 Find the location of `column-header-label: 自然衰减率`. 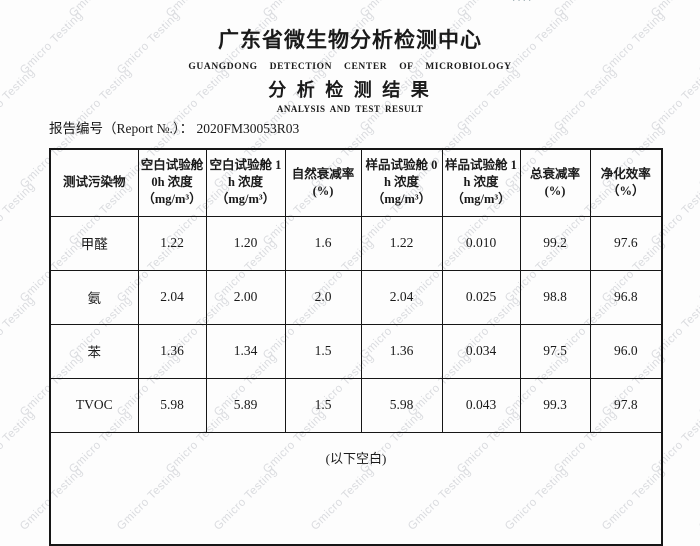

column-header-label: 自然衰减率 is located at coordinates (323, 173).